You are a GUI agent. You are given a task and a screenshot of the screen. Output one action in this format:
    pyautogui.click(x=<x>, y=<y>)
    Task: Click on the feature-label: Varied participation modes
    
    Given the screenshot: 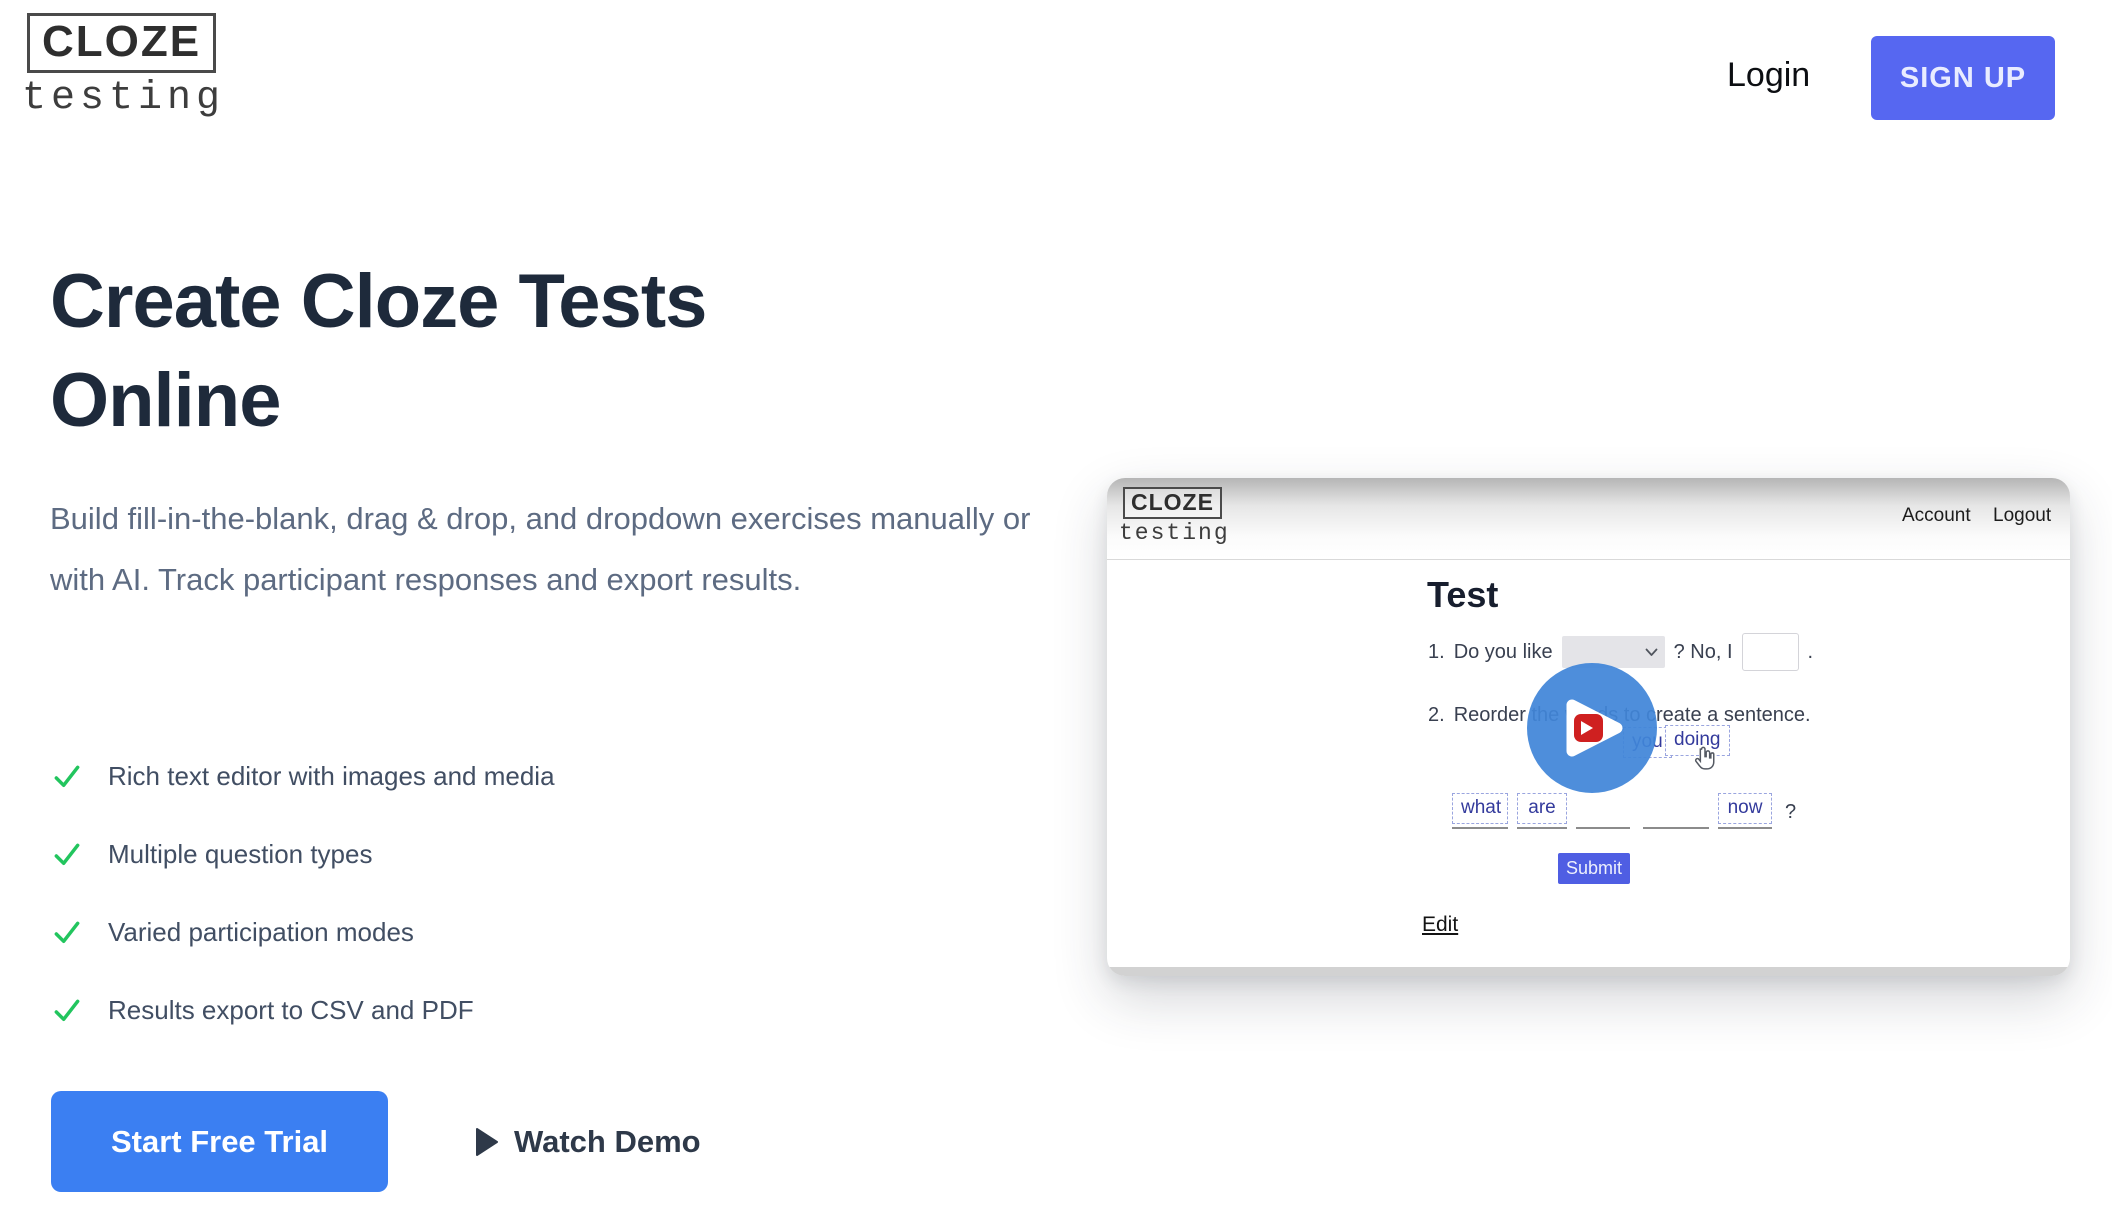 What is the action you would take?
    pyautogui.click(x=261, y=931)
    